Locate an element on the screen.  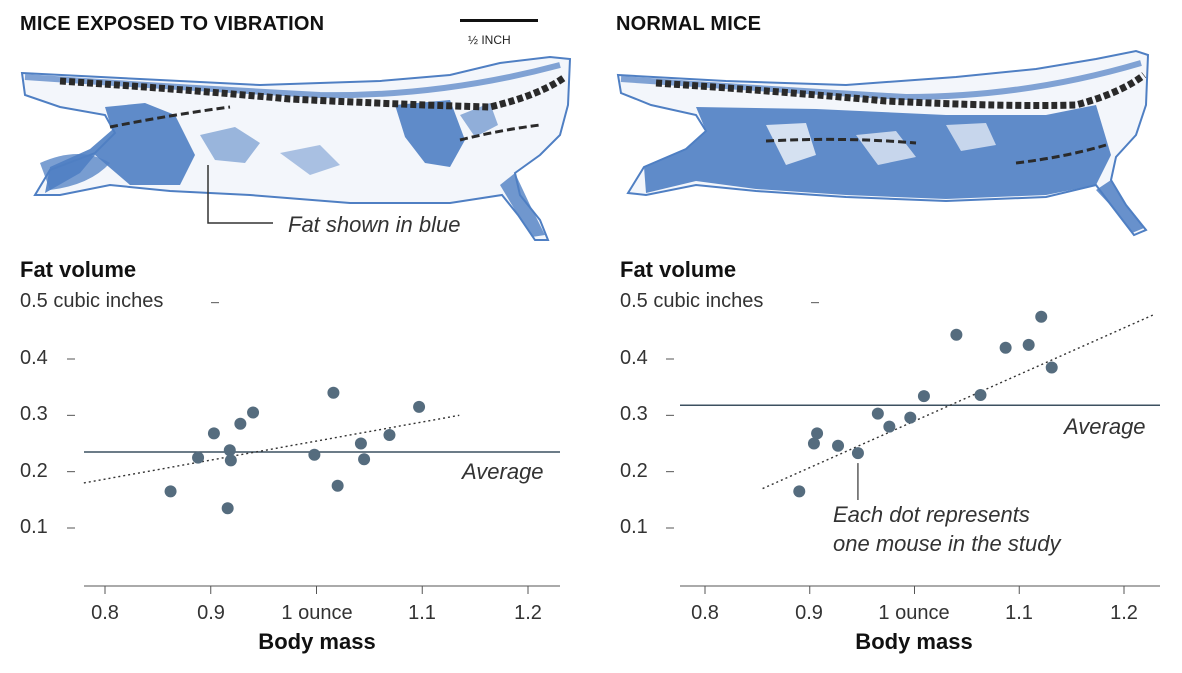
scale-bar is located at coordinates (499, 20).